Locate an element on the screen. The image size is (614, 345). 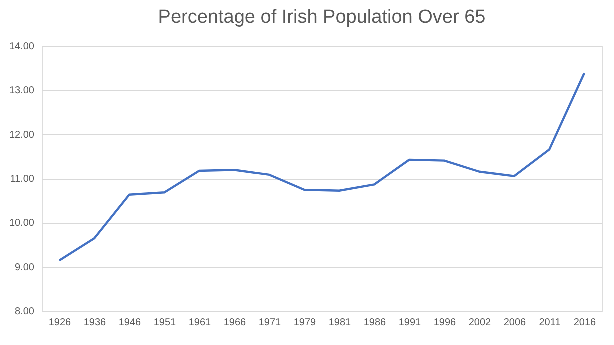
x-tick-label: 1979 is located at coordinates (305, 323).